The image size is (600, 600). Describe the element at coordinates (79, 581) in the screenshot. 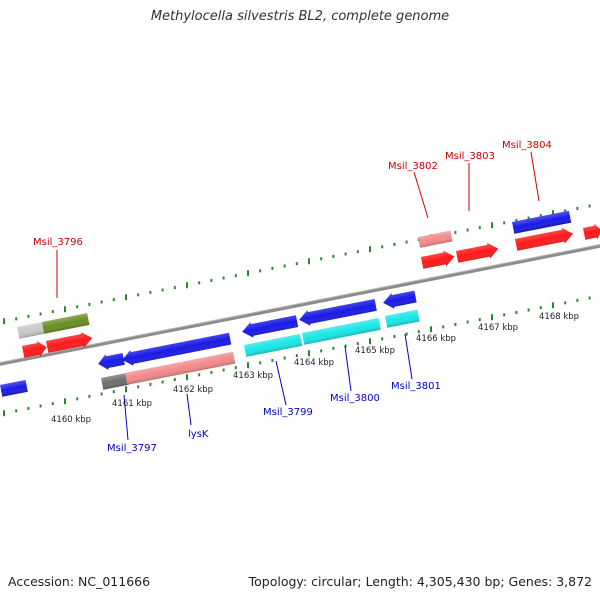

I see `accession-text: Accession: NC_011666` at that location.